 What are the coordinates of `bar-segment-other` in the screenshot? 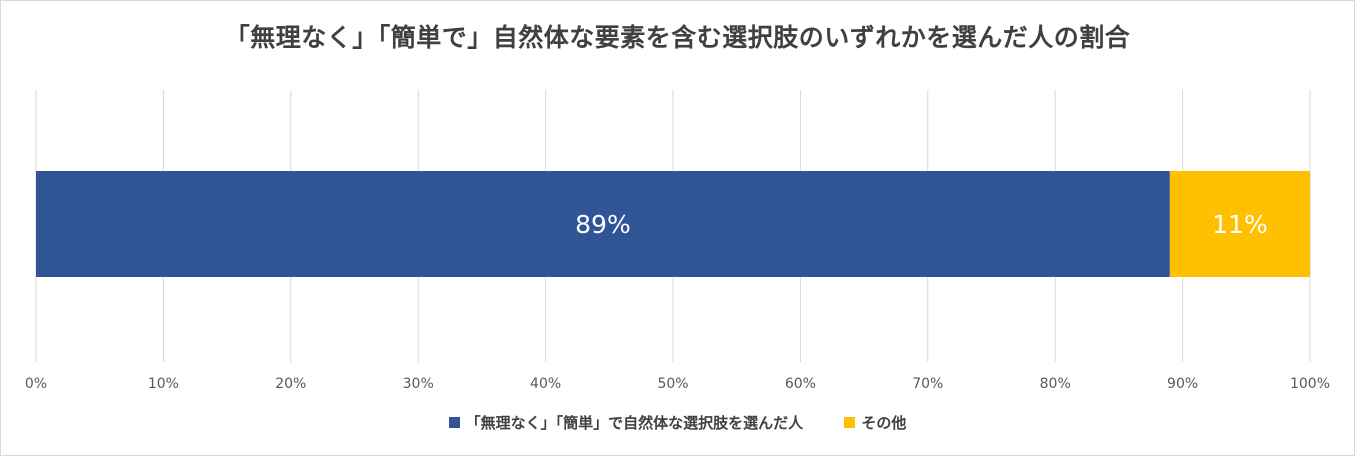 It's located at (1239, 224).